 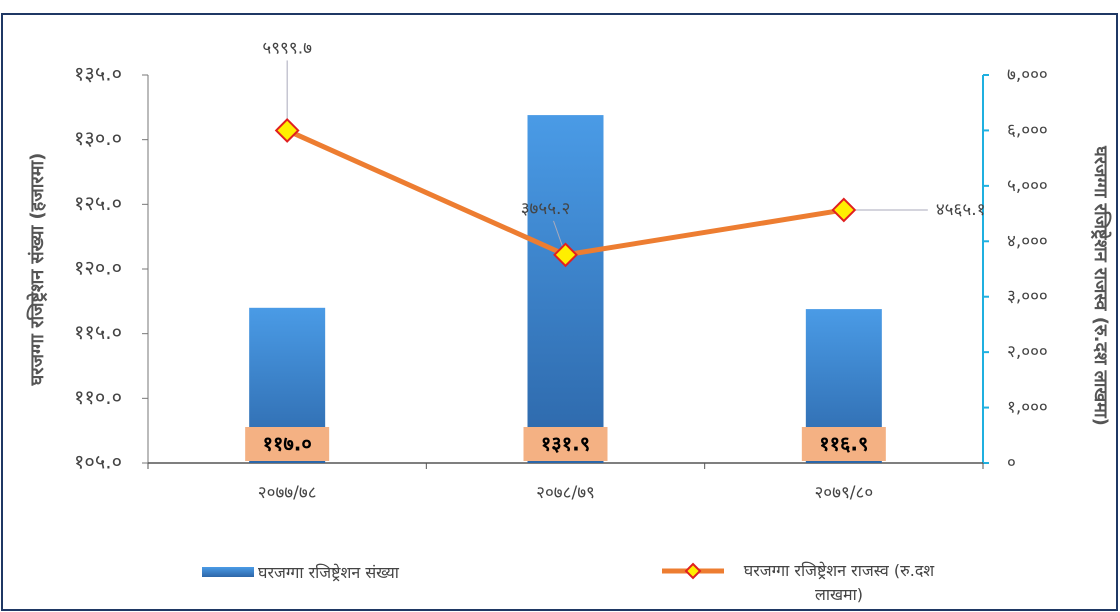 What do you see at coordinates (1027, 186) in the screenshot?
I see `y2-tick-label: ५,०००` at bounding box center [1027, 186].